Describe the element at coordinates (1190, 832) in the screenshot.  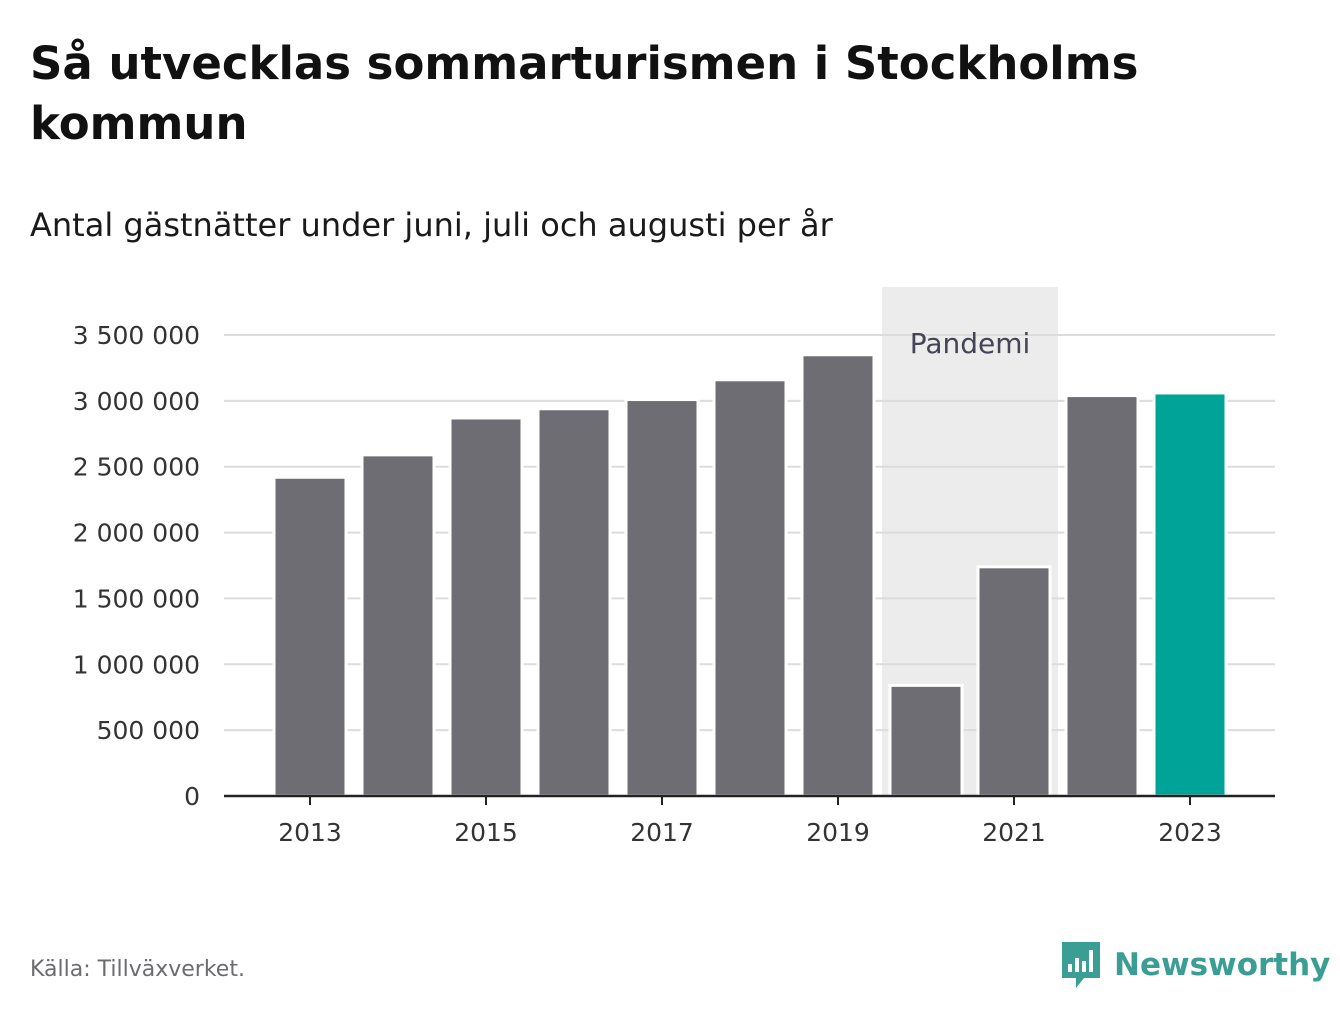
I see `x-tick-label: 2023` at that location.